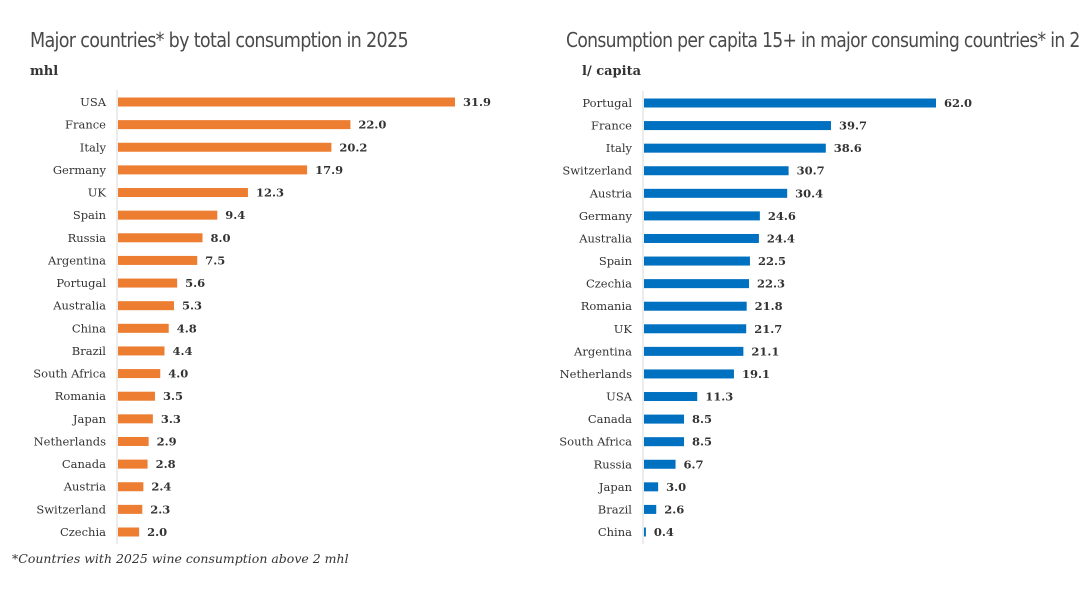 This screenshot has height=592, width=1080. What do you see at coordinates (848, 148) in the screenshot?
I see `right-value-label: 38.6` at bounding box center [848, 148].